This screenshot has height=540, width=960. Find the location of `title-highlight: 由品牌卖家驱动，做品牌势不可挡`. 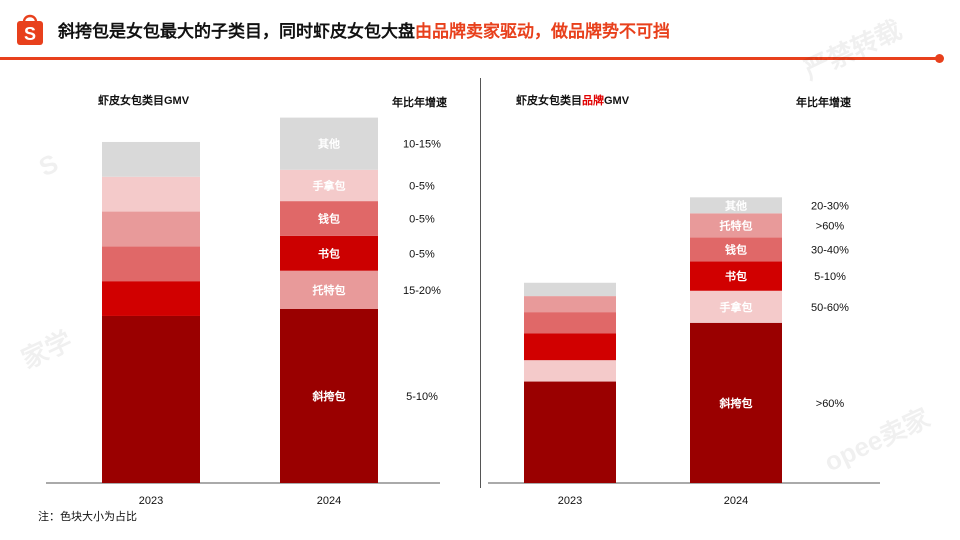

title-highlight: 由品牌卖家驱动，做品牌势不可挡 is located at coordinates (542, 31).